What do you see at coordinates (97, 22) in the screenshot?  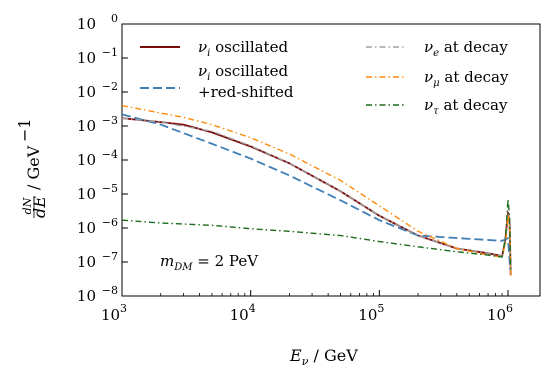 I see `y-tick-label: 10 0` at bounding box center [97, 22].